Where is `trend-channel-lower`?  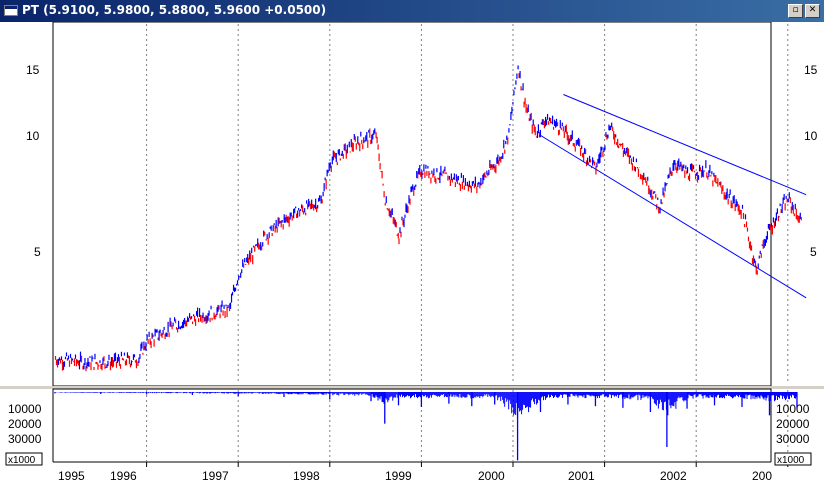
trend-channel-lower is located at coordinates (673, 216).